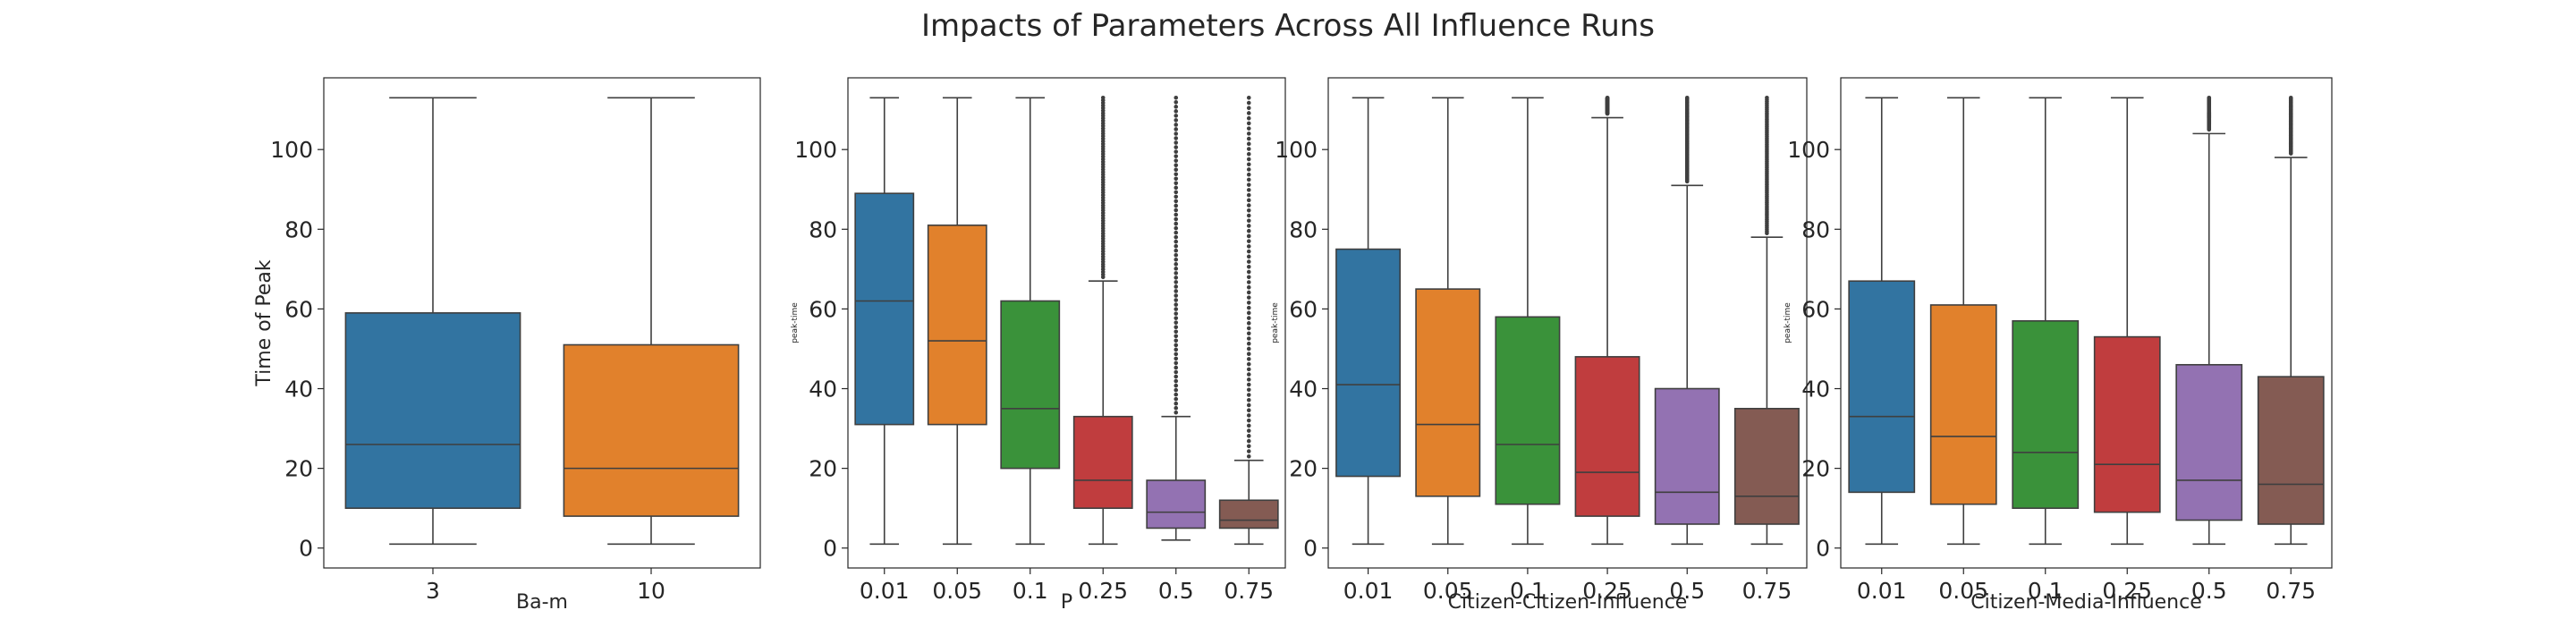  I want to click on xtick-label: 3, so click(433, 591).